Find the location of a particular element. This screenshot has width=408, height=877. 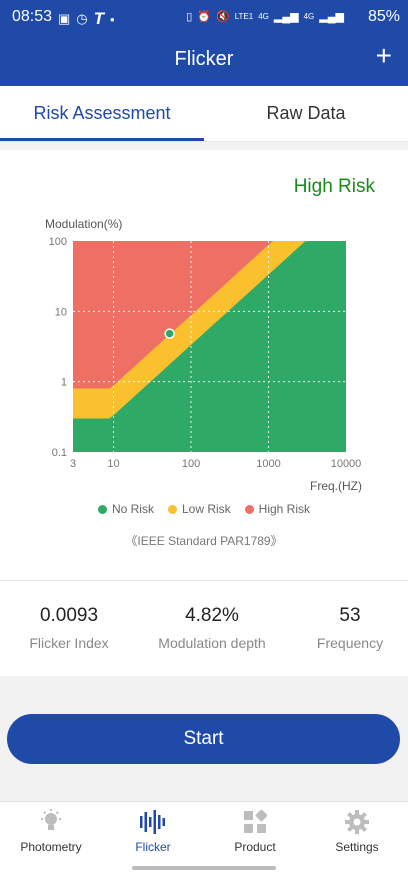

x-tick-label: 10000 is located at coordinates (346, 464).